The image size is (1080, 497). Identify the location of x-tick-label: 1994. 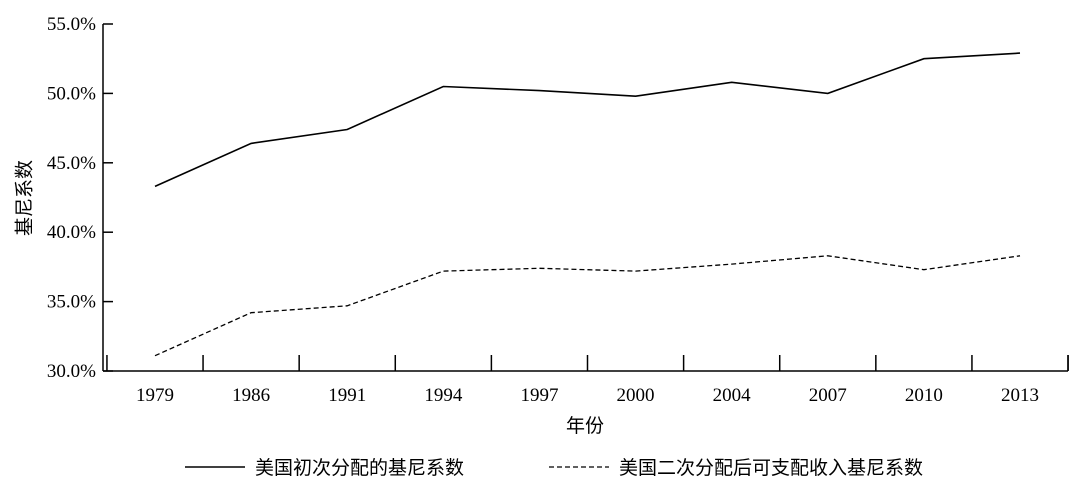
(443, 395).